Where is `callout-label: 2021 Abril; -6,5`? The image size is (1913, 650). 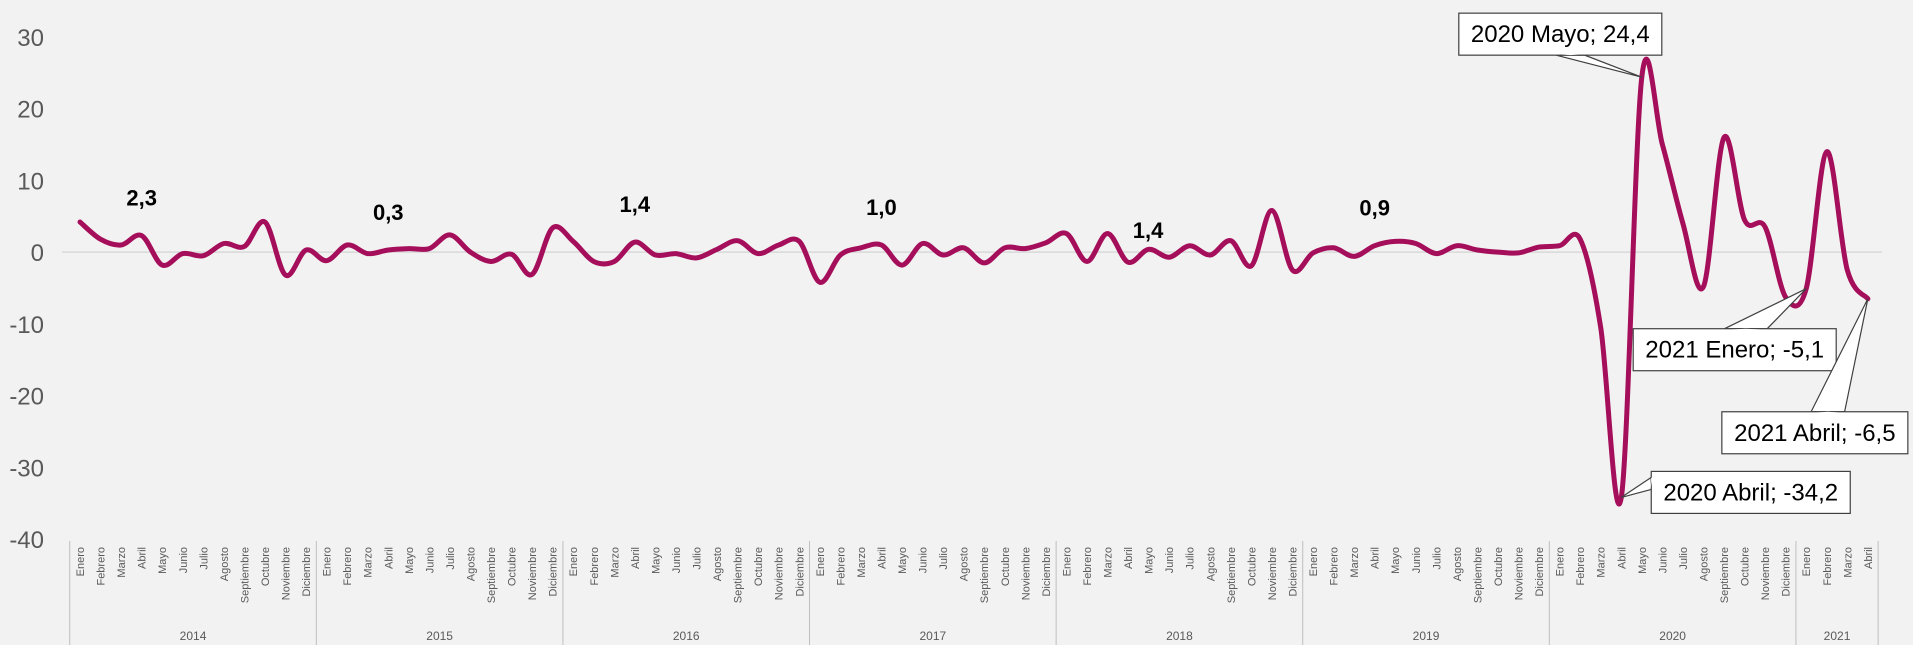
callout-label: 2021 Abril; -6,5 is located at coordinates (1814, 433).